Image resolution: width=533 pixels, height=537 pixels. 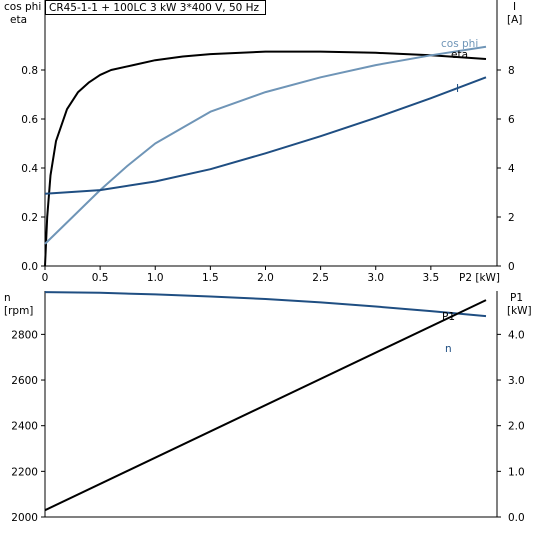 What do you see at coordinates (29, 71) in the screenshot?
I see `top-left-tick-label: 0.8` at bounding box center [29, 71].